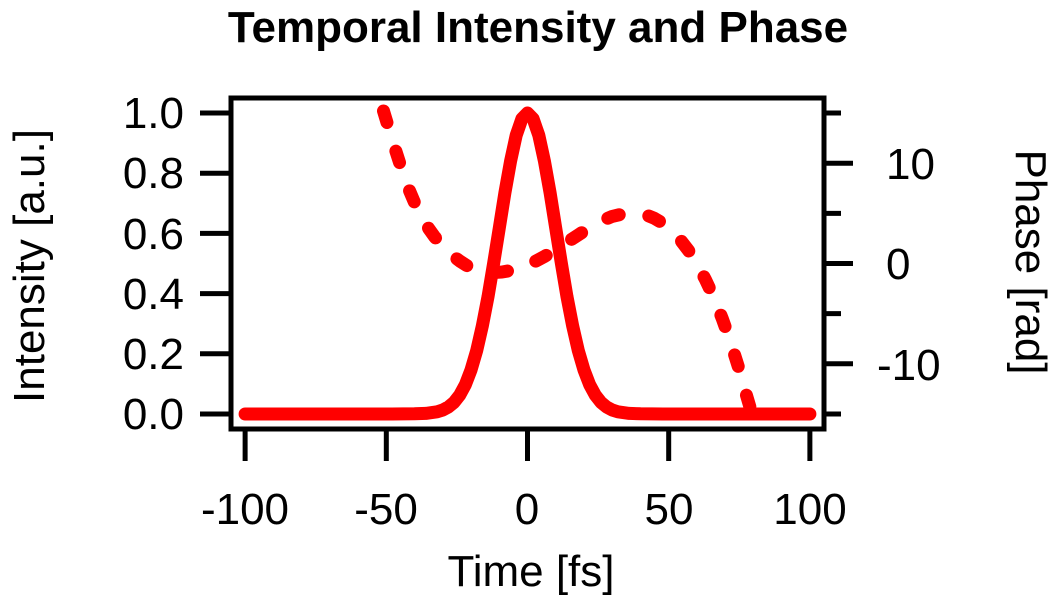  I want to click on chart-title: Temporal Intensity and Phase, so click(538, 27).